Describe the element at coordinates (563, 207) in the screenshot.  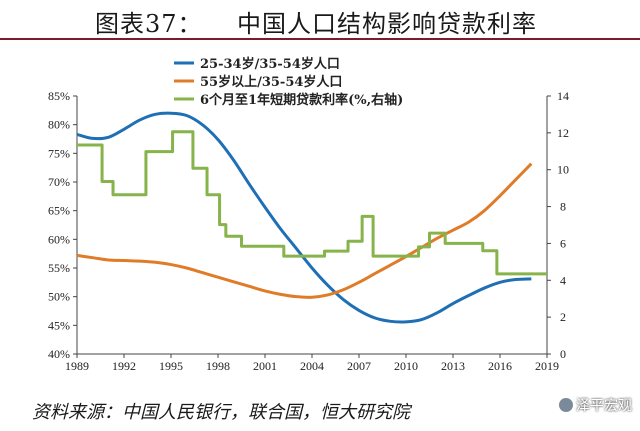
I see `right-tick-label: 8` at that location.